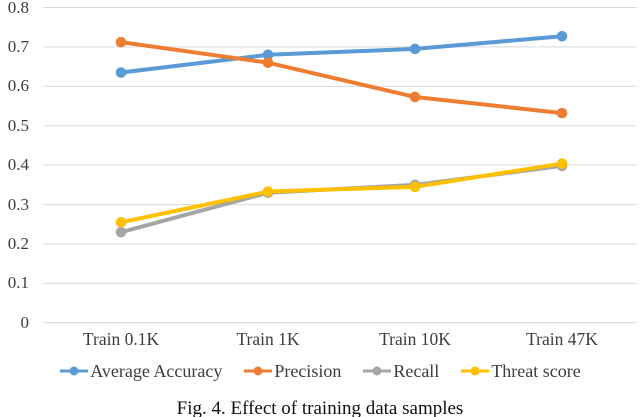  What do you see at coordinates (308, 371) in the screenshot?
I see `legend-label: Precision` at bounding box center [308, 371].